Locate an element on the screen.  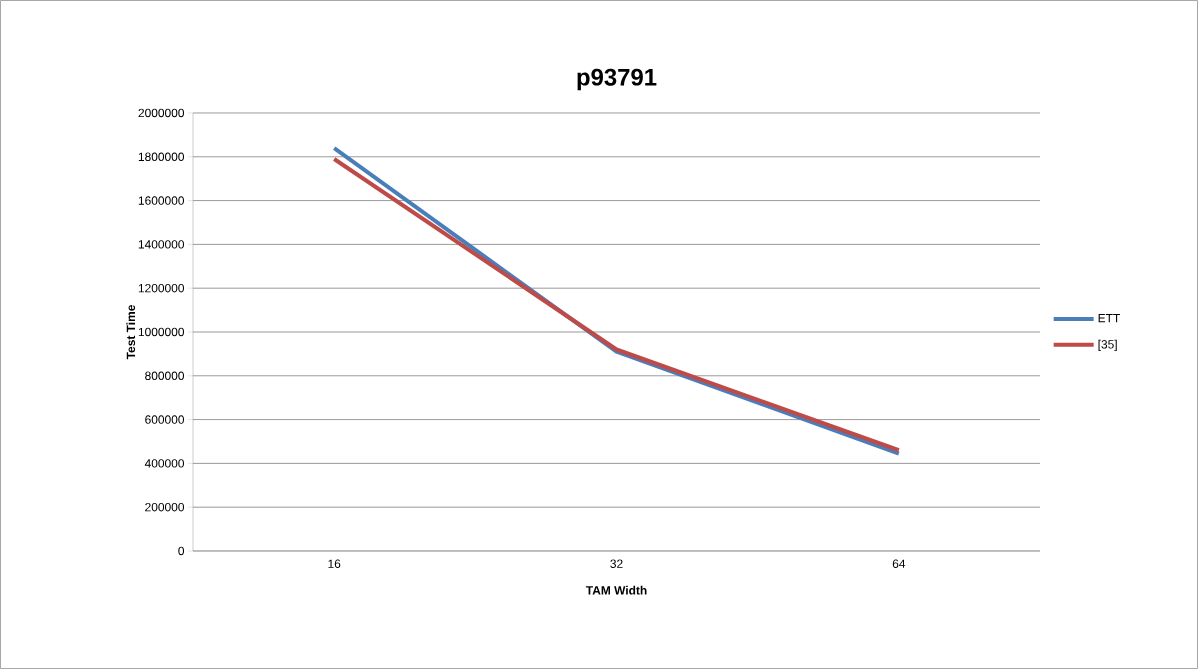
y-tick-label: 800000 is located at coordinates (165, 376).